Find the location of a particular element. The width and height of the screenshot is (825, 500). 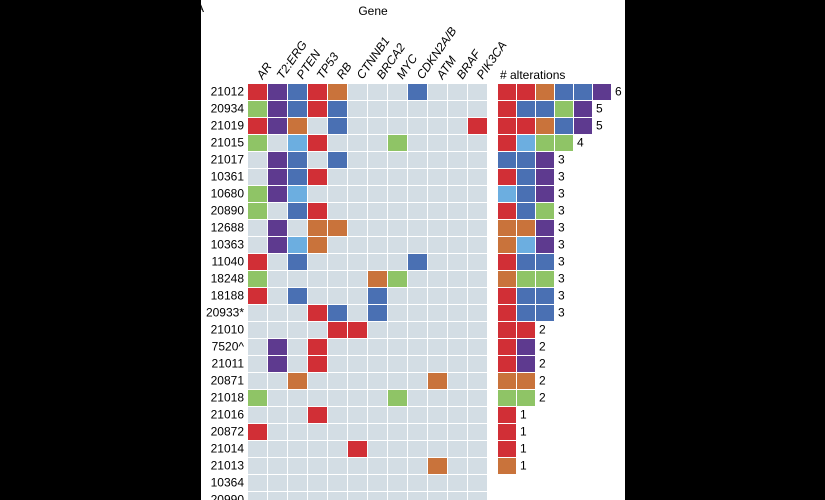

sample-label: 21018 is located at coordinates (228, 398).